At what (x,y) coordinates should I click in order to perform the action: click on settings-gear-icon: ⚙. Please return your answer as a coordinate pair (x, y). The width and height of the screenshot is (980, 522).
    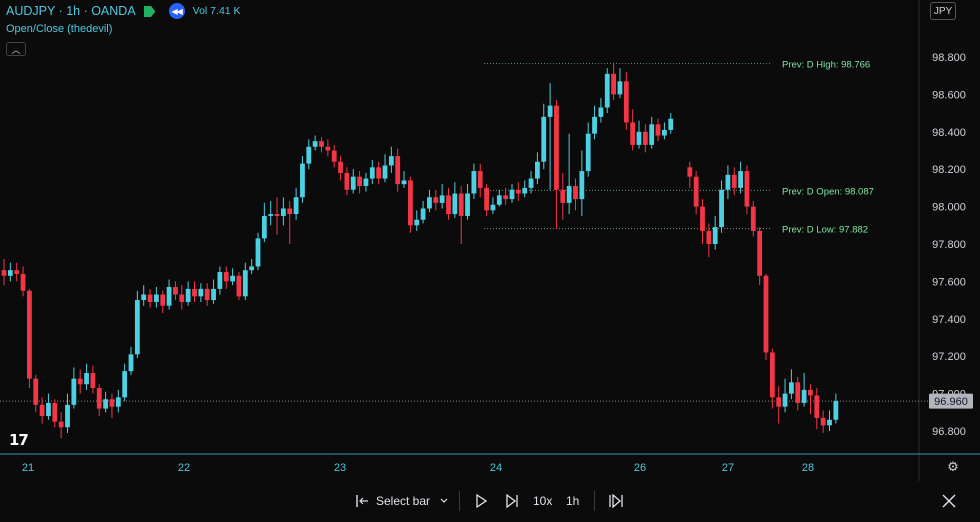
    Looking at the image, I should click on (953, 466).